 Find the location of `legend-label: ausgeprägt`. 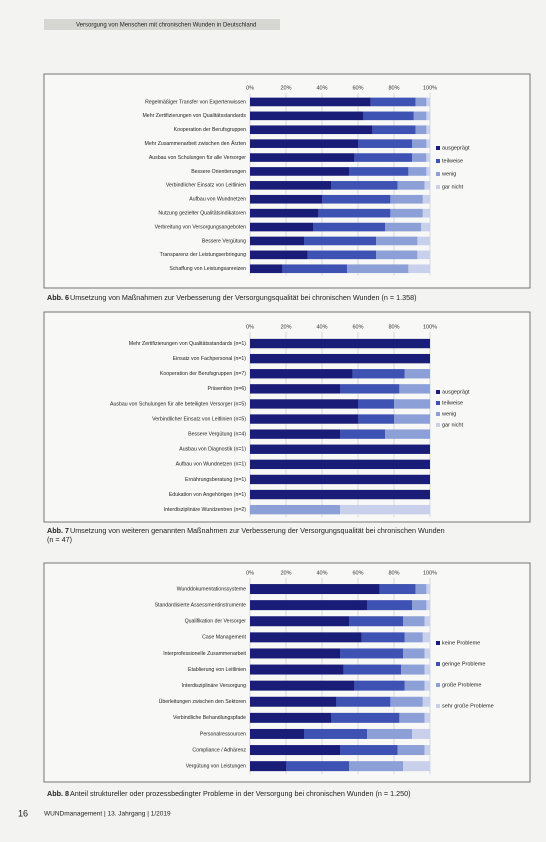

legend-label: ausgeprägt is located at coordinates (456, 392).